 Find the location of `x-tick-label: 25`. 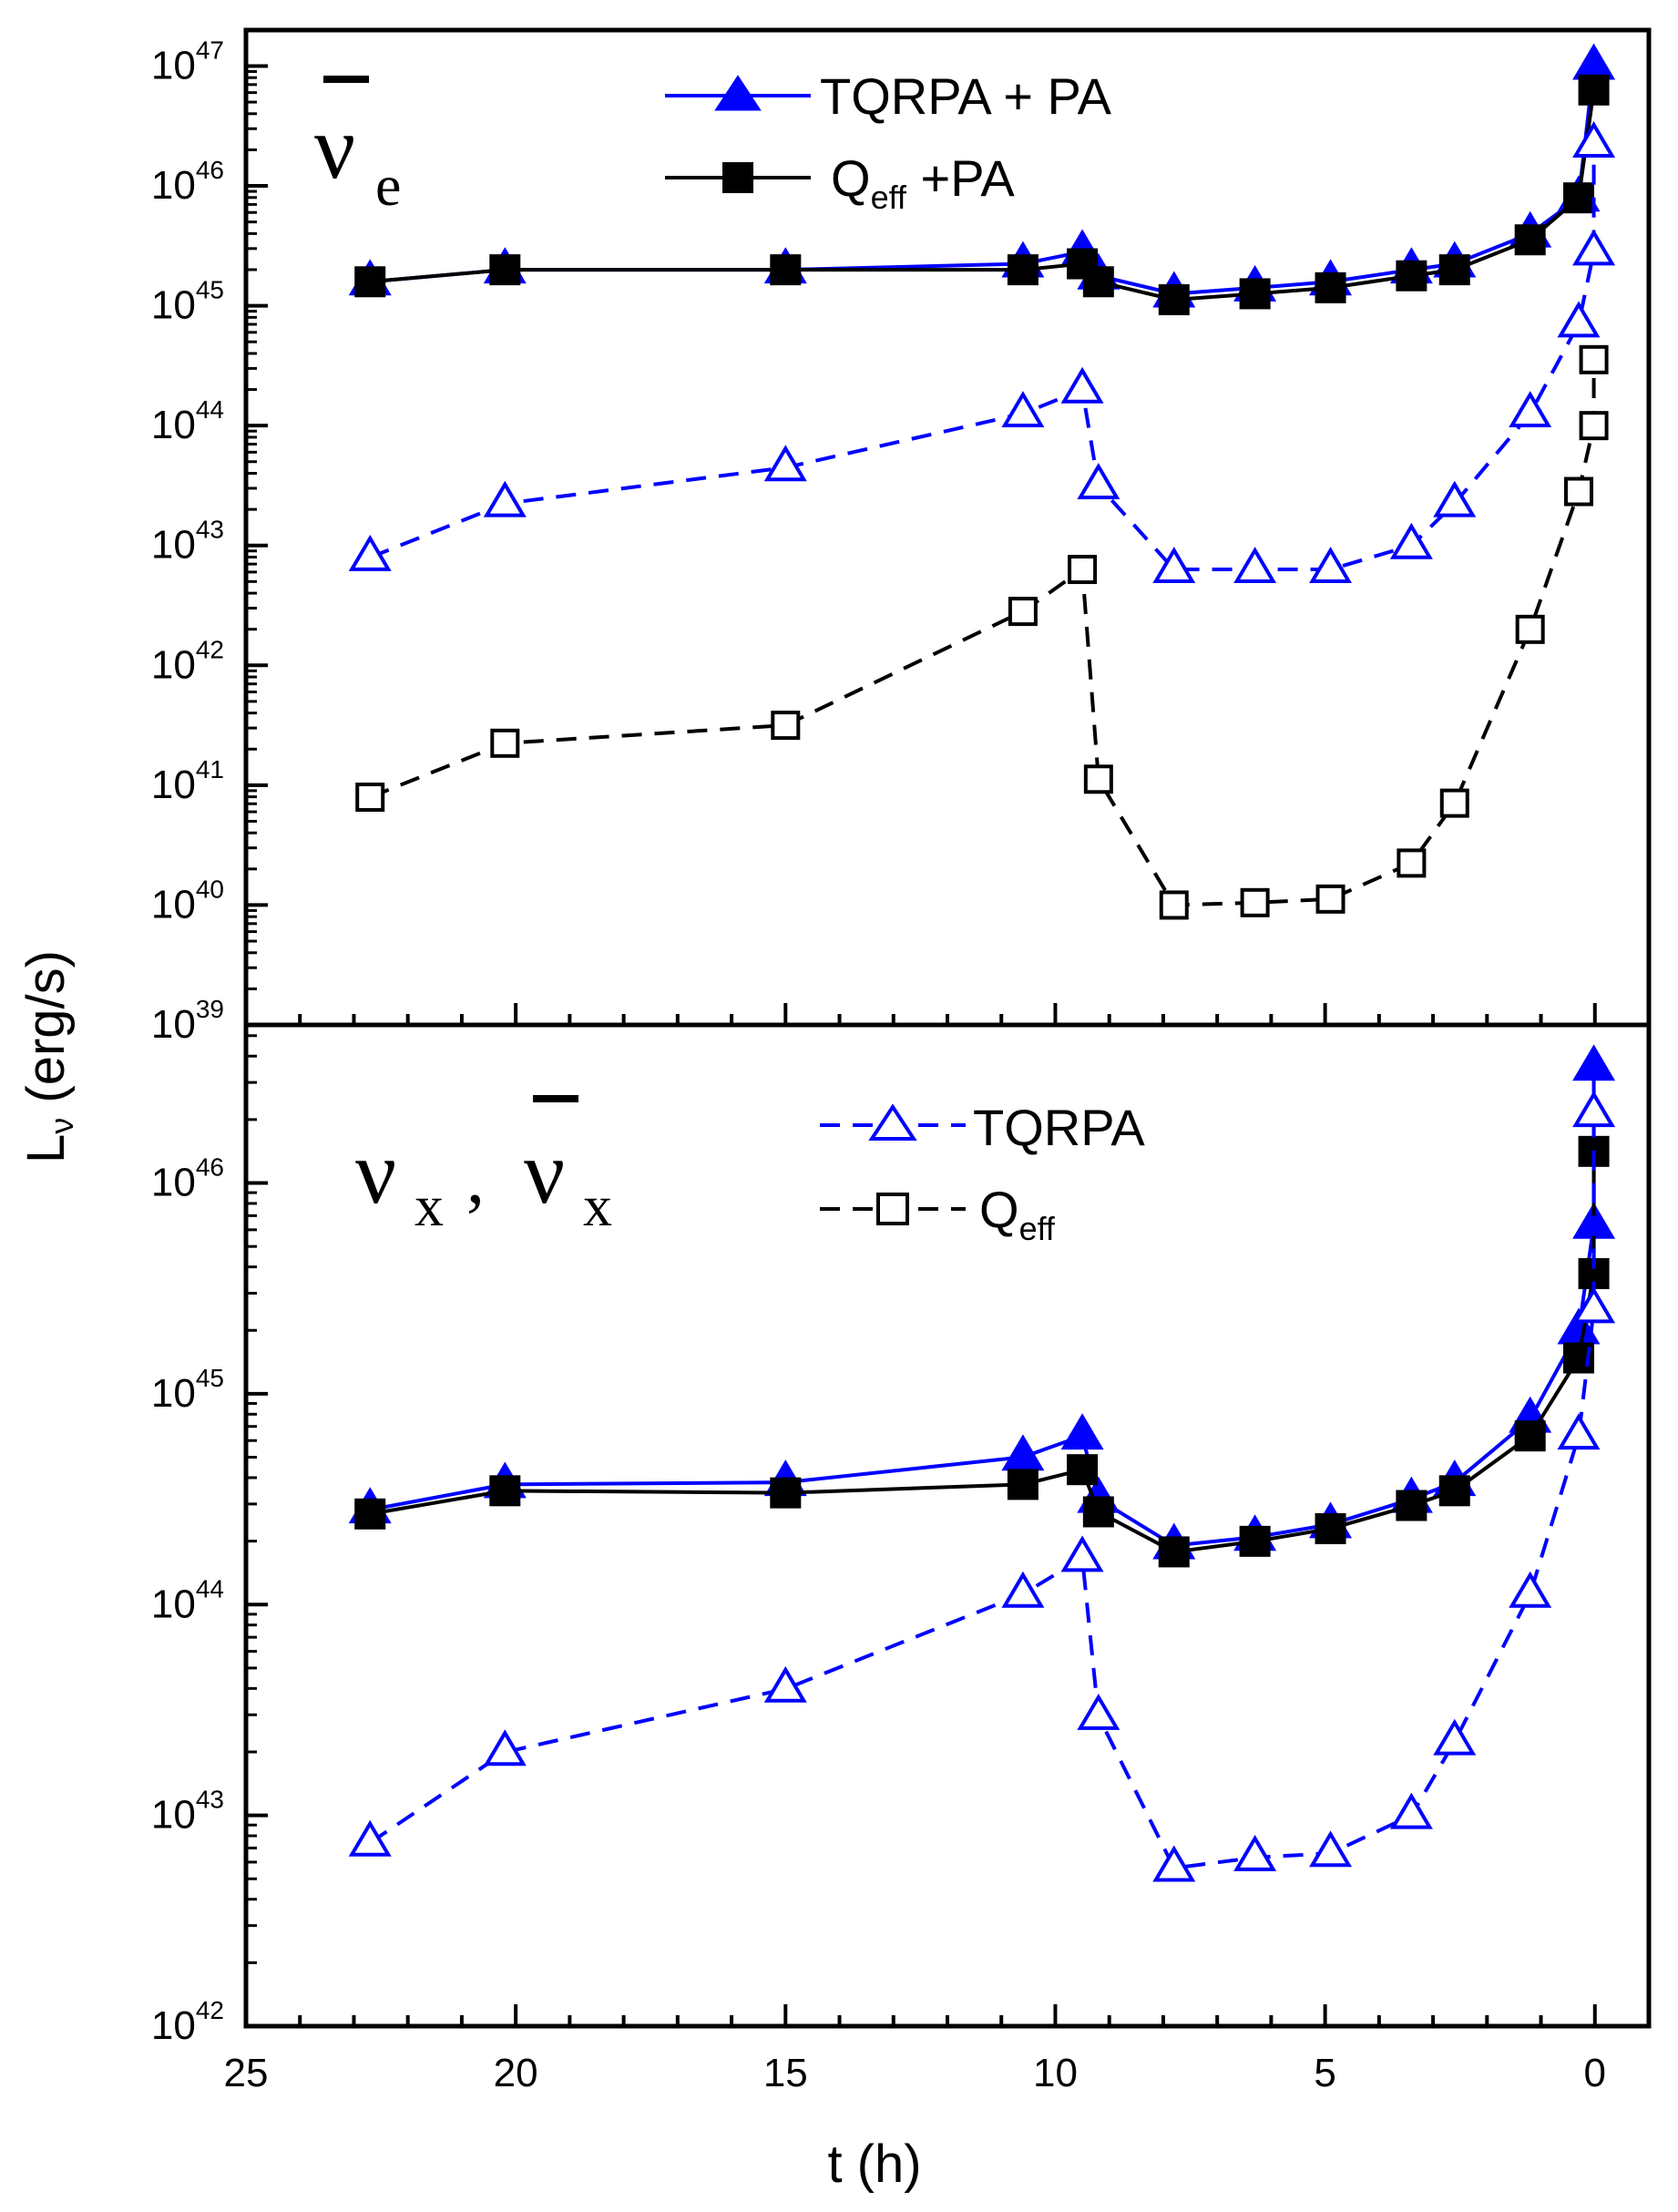

x-tick-label: 25 is located at coordinates (246, 2073).